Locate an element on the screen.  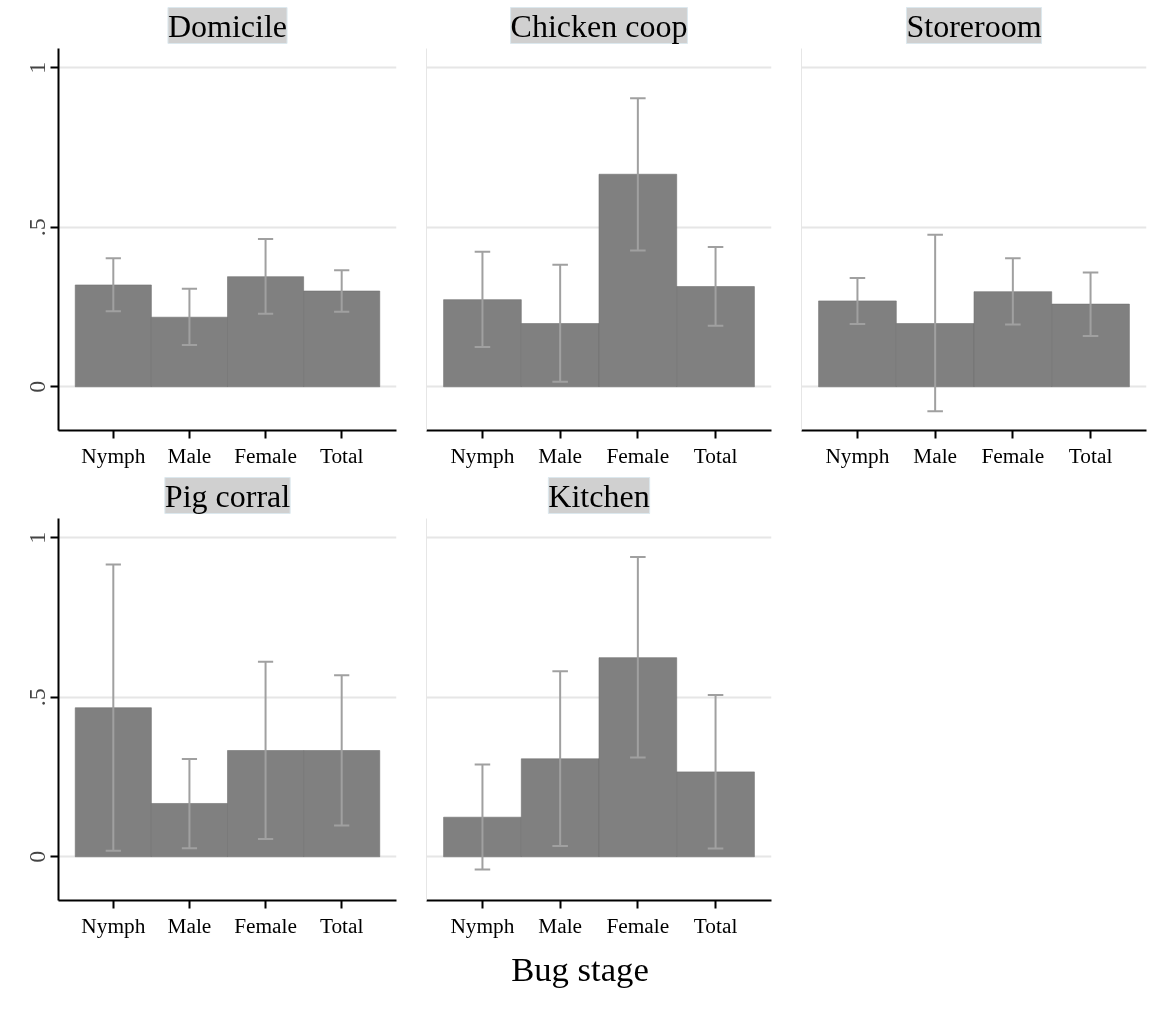
chart-title: Pig corral is located at coordinates (227, 495).